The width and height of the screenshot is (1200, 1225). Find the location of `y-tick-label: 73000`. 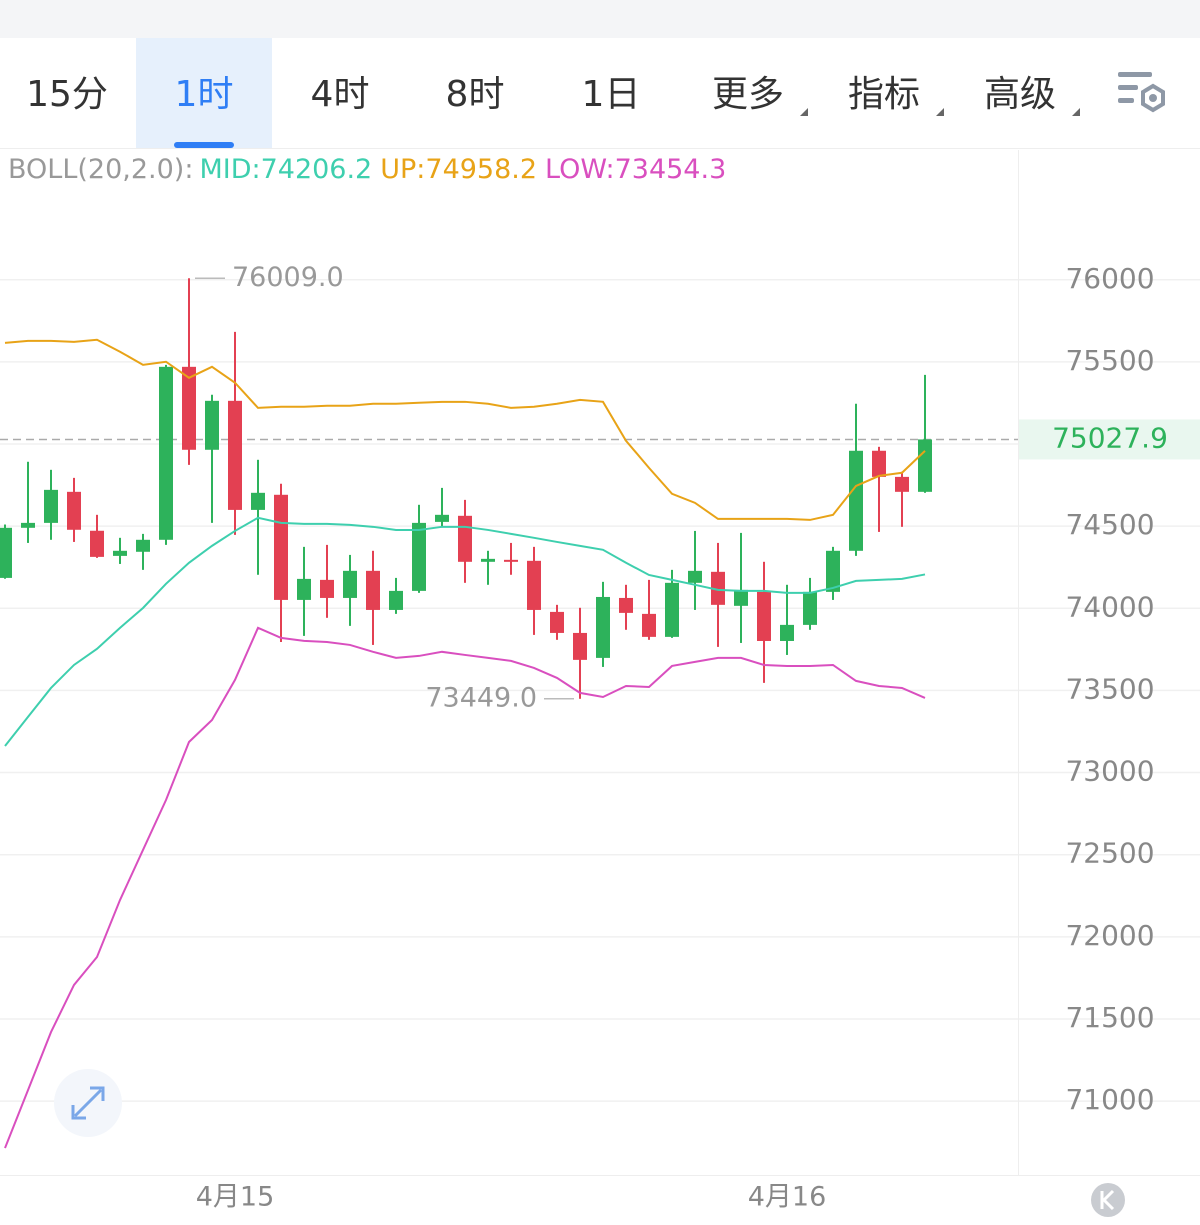

y-tick-label: 73000 is located at coordinates (1109, 771).